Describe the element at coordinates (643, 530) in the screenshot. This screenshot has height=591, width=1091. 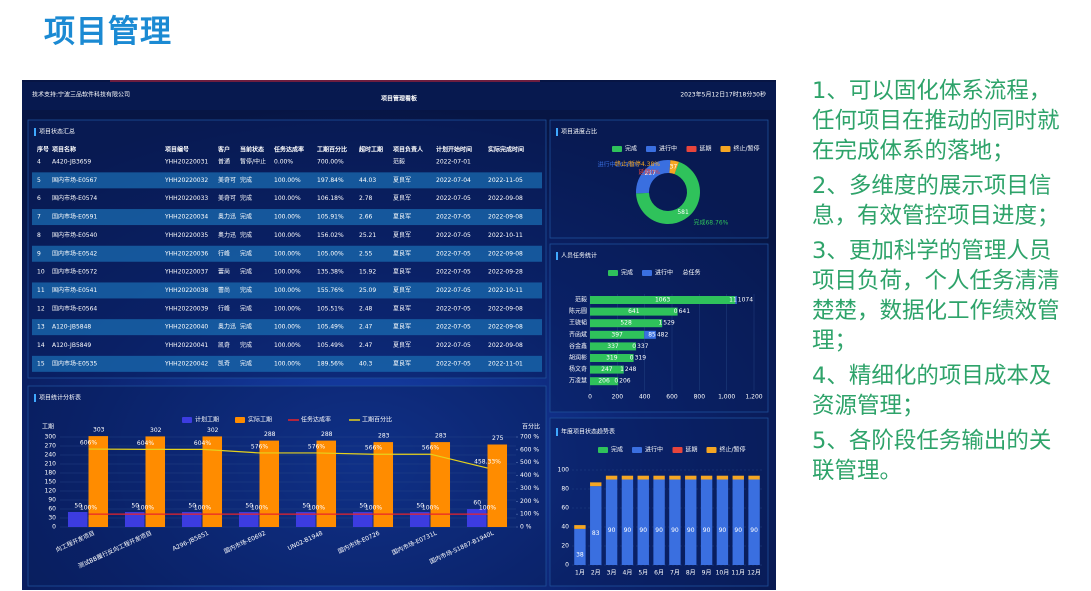
I see `bar-value-label: 90` at that location.